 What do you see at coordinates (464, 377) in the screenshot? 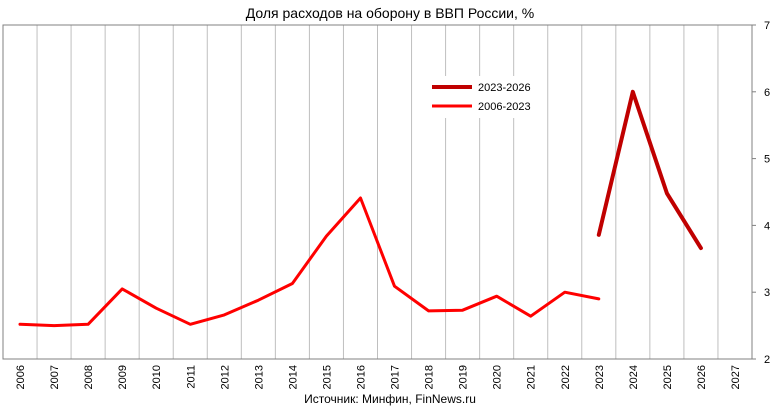
I see `x-tick-label: 2019` at bounding box center [464, 377].